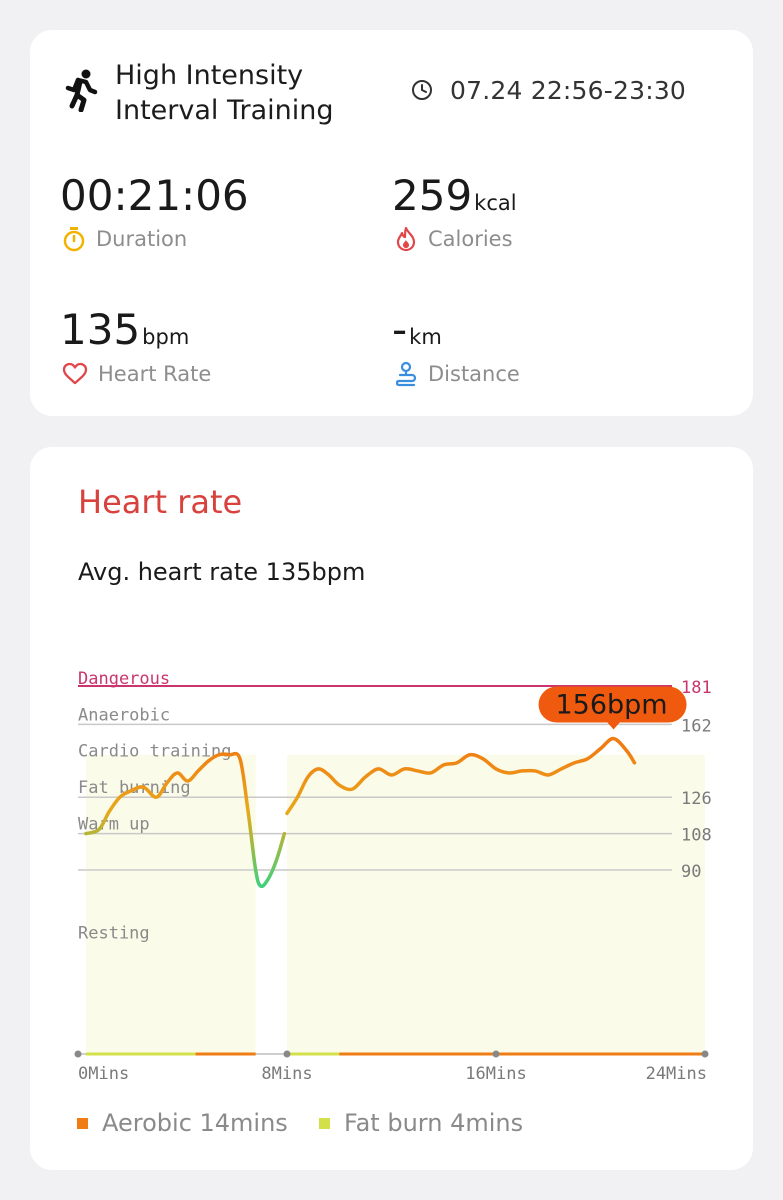 Image resolution: width=783 pixels, height=1200 pixels. I want to click on legend-fat-burn-swatch, so click(324, 1123).